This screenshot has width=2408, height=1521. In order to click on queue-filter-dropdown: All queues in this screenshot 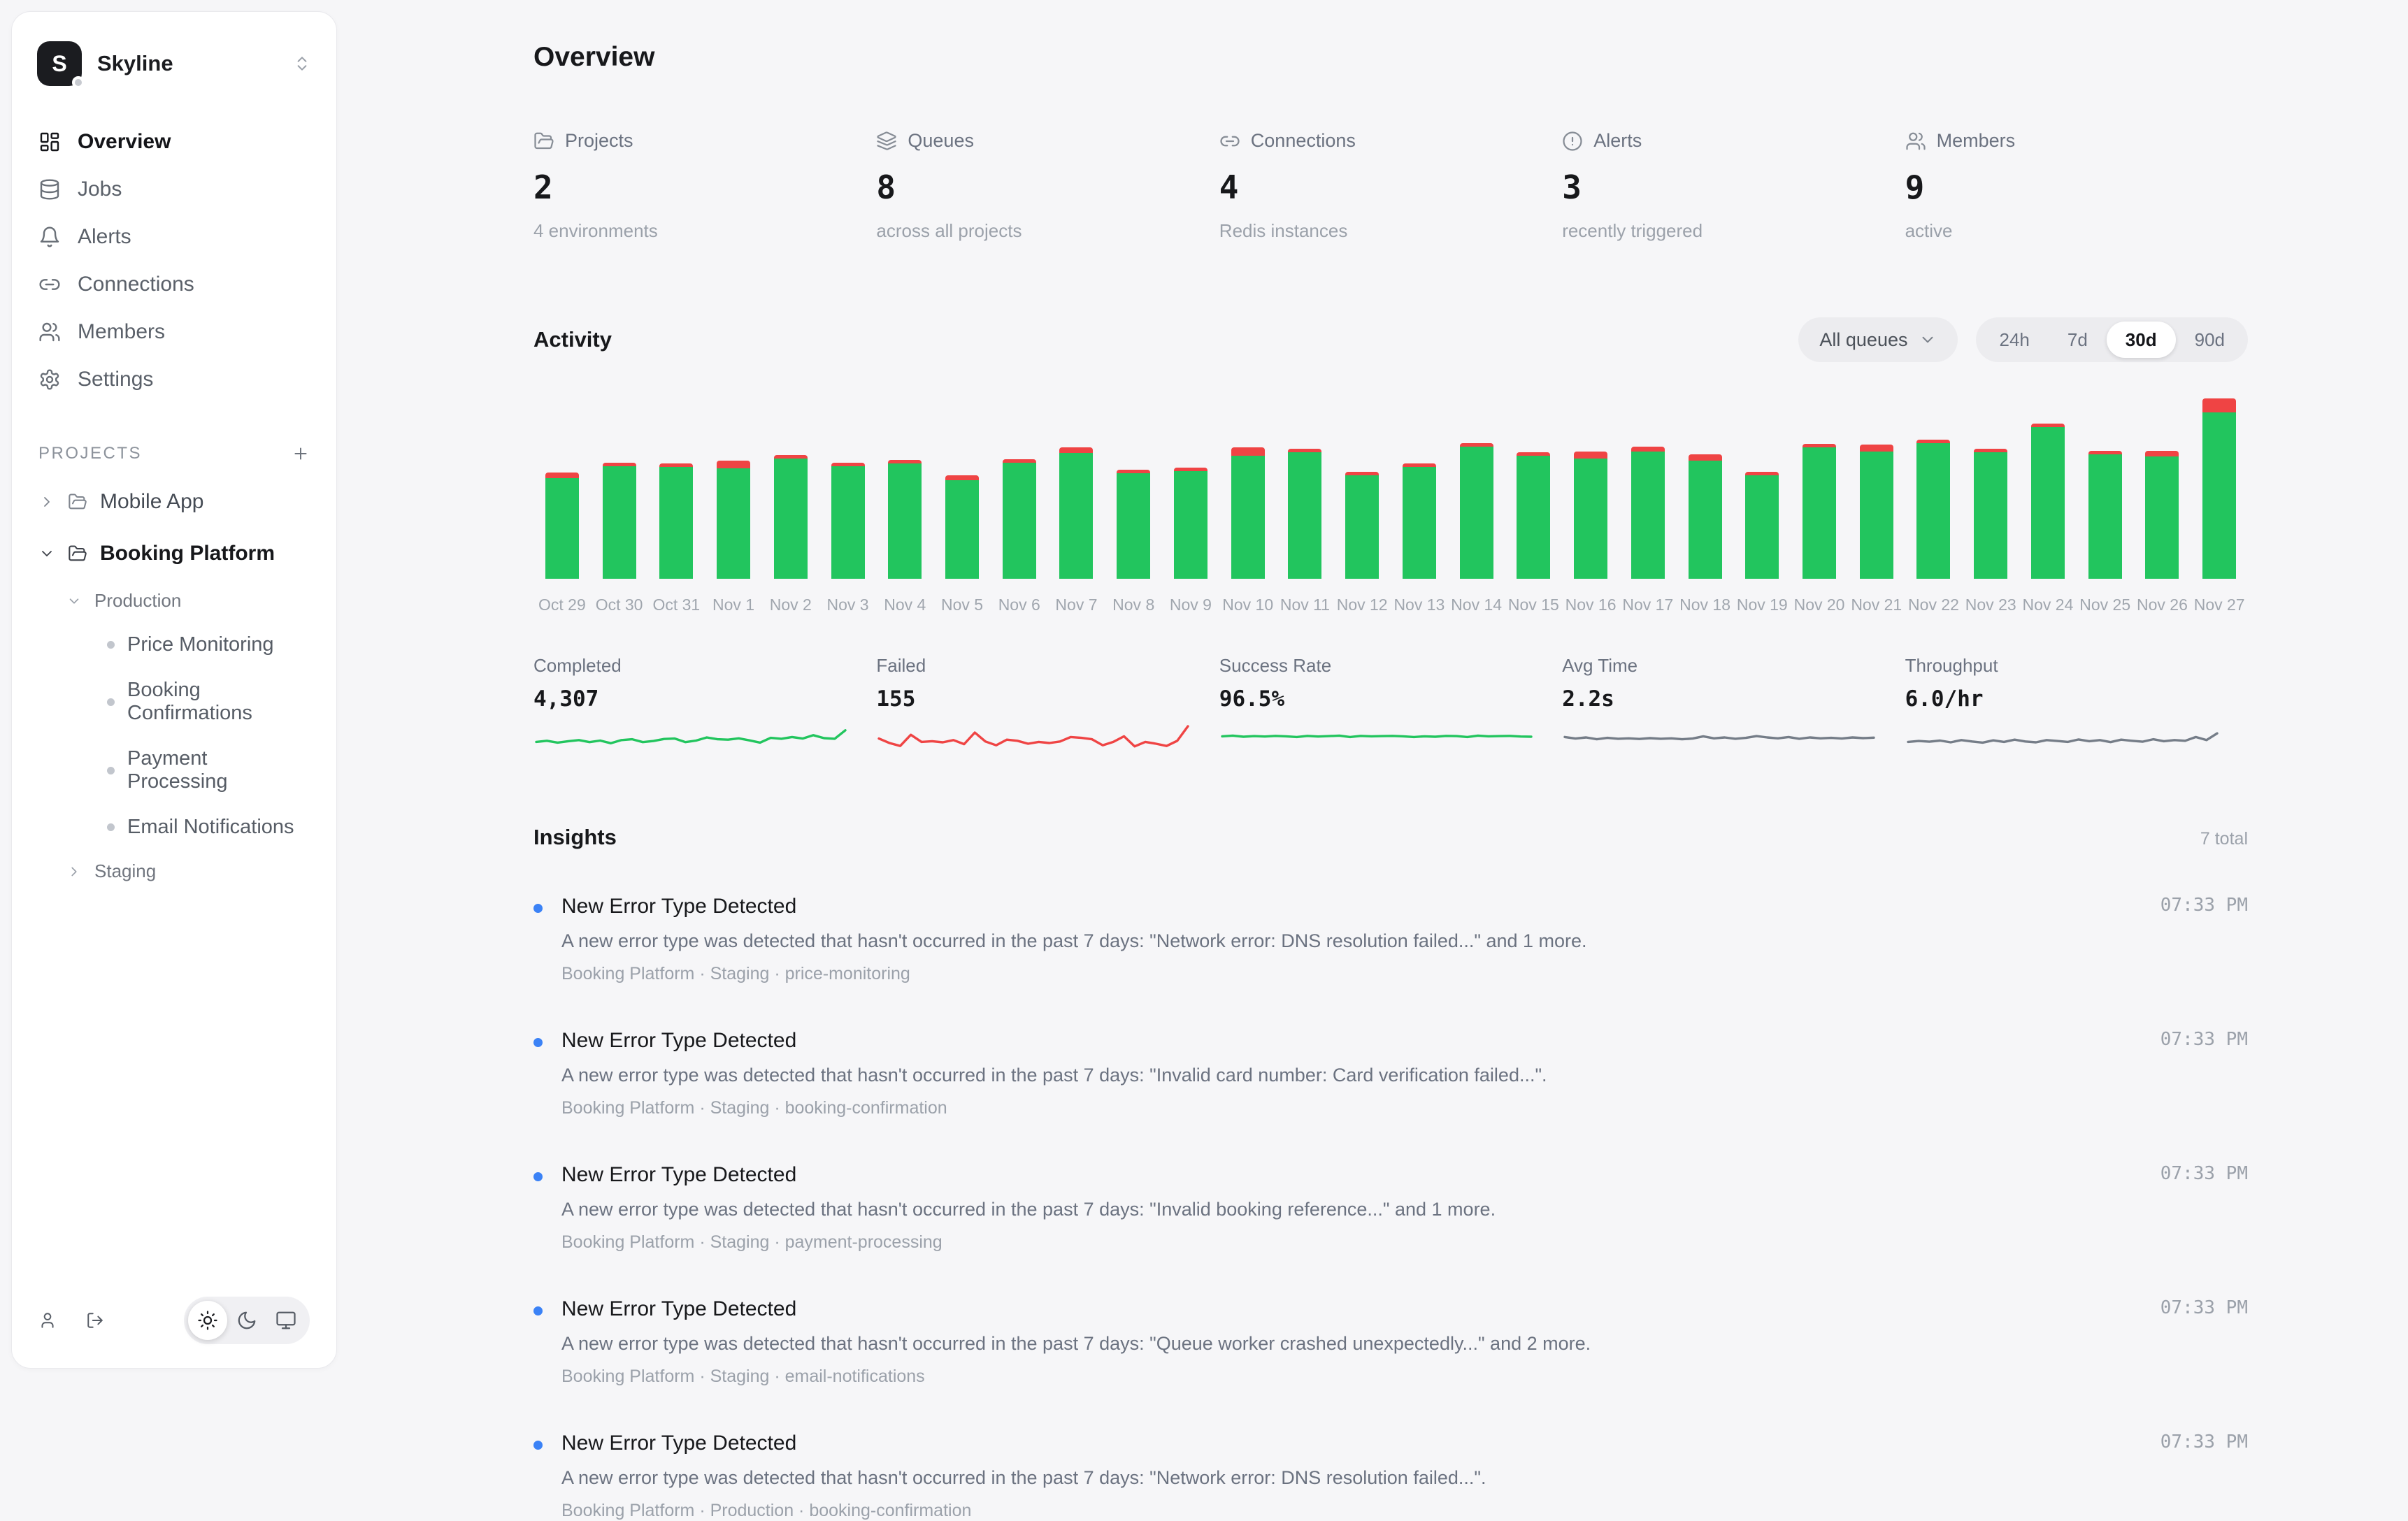, I will do `click(1878, 339)`.